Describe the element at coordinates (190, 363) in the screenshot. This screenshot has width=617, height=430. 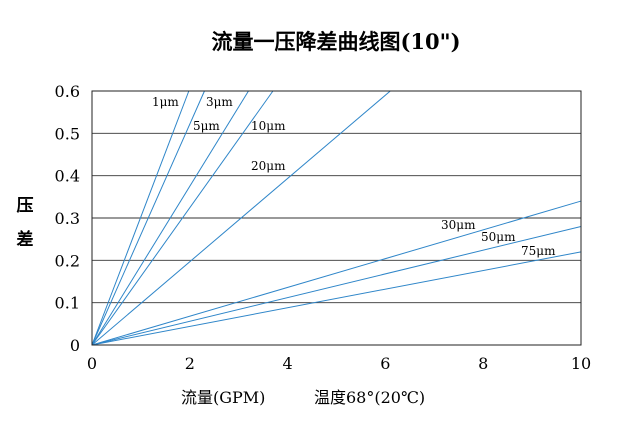
I see `x-tick-label: 2` at that location.